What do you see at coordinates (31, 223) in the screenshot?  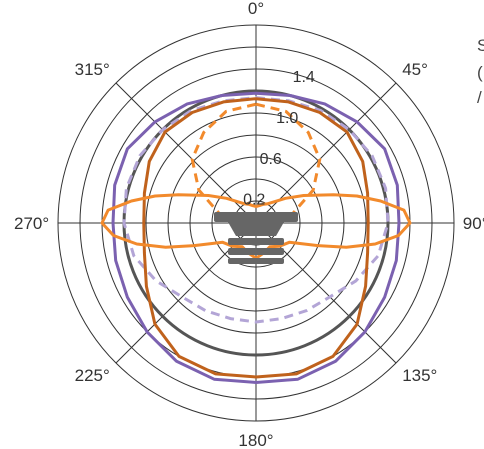 I see `angle-label-270: 270°` at bounding box center [31, 223].